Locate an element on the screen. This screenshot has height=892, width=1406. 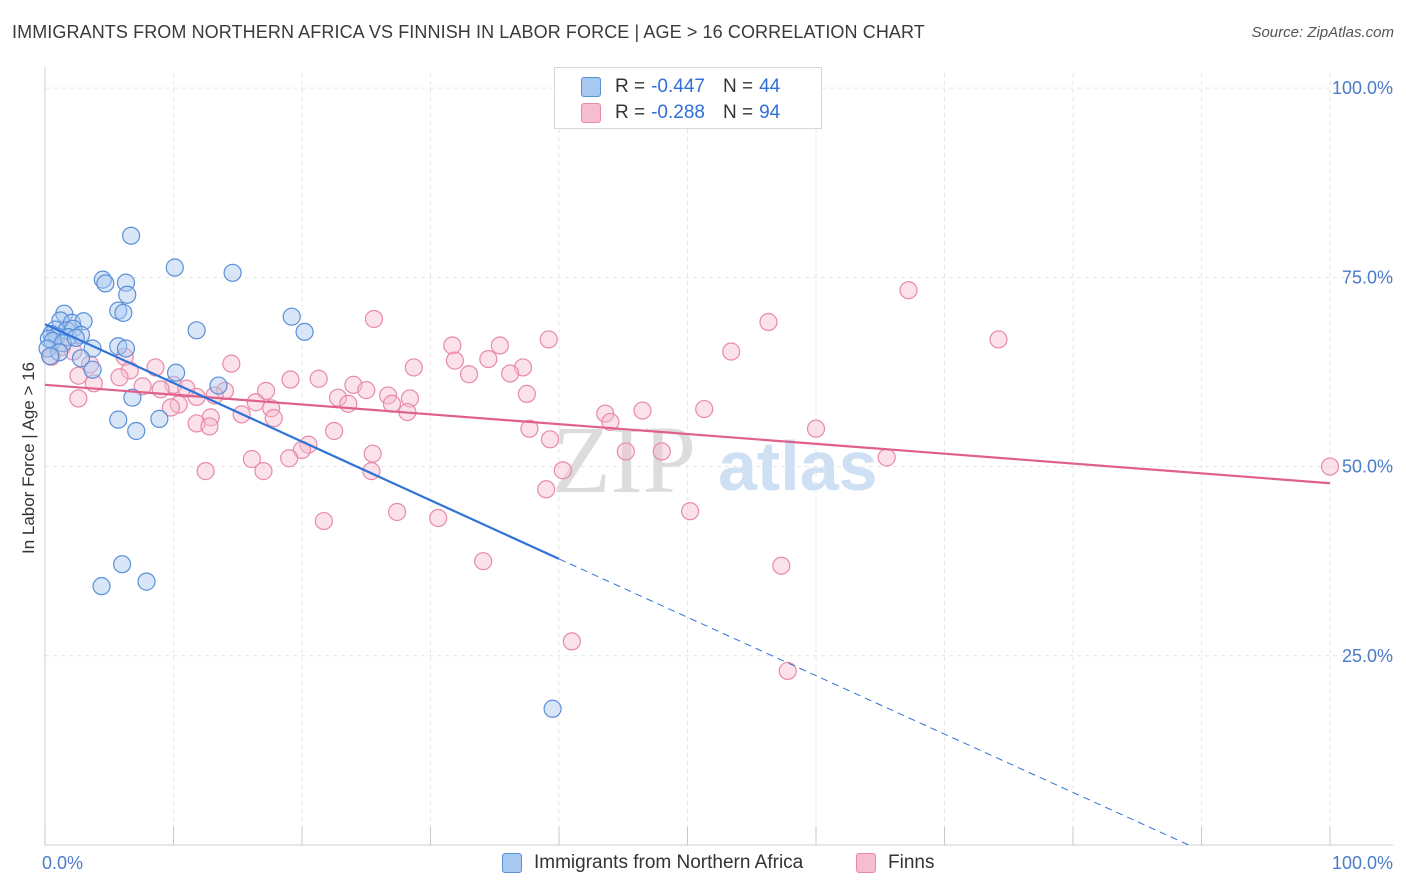
correlation-legend: R = -0.447 N = 44 R = -0.288 N = 94 is located at coordinates (688, 98).